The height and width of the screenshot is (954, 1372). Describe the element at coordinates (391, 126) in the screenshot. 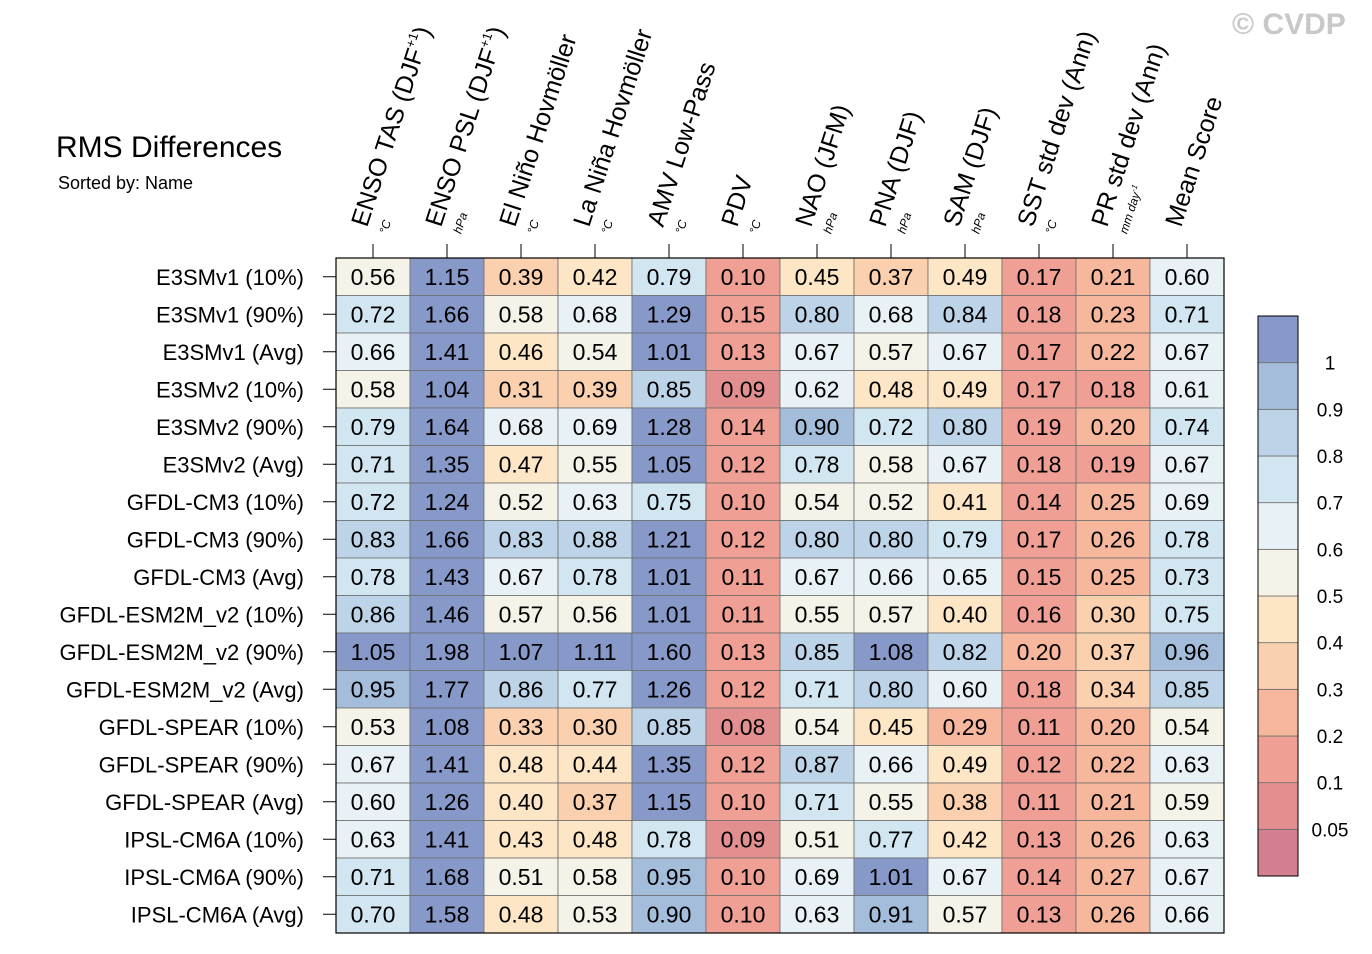

I see `column-header-label: ENSO TAS (DJF+1)` at that location.